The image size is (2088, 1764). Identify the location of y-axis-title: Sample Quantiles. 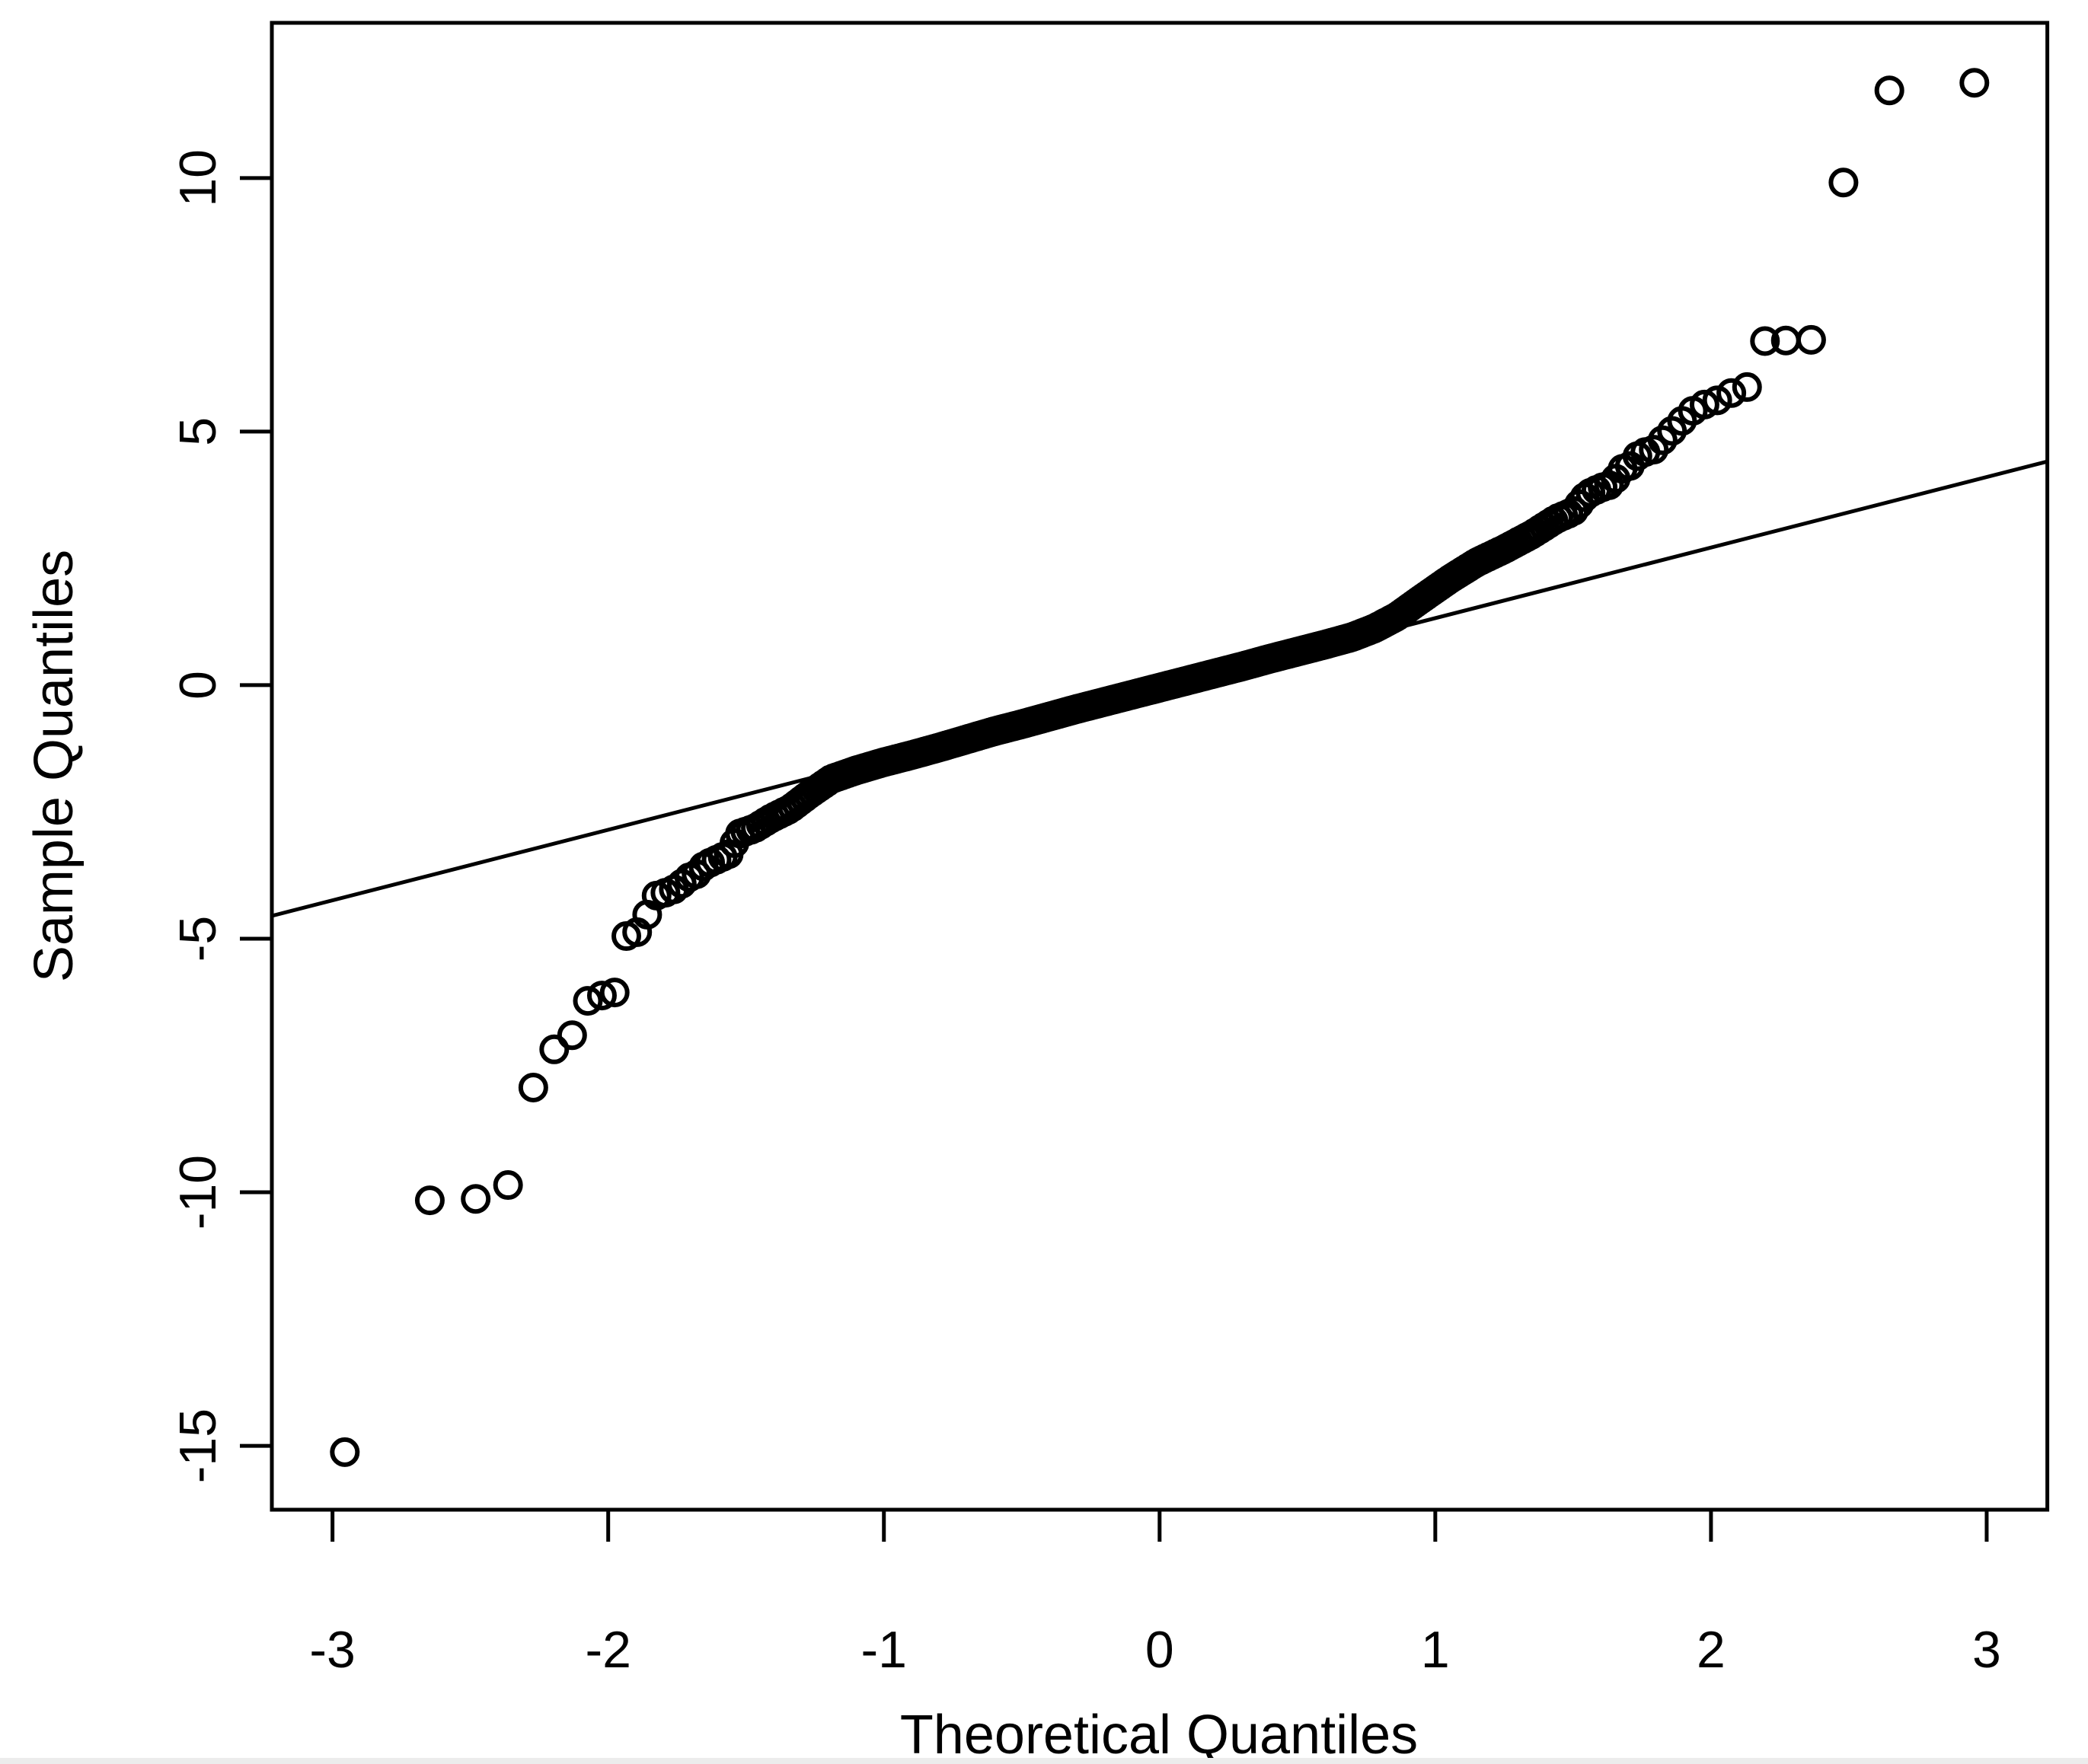
(55, 766).